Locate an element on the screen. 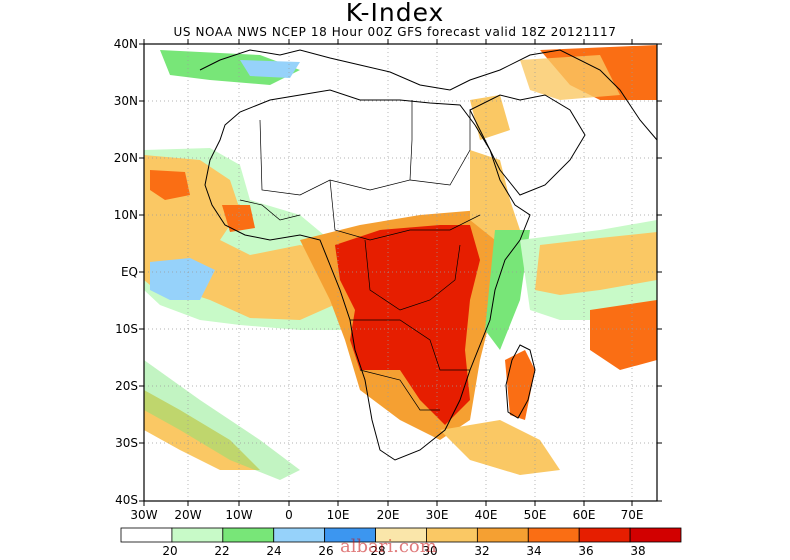 The height and width of the screenshot is (560, 790). lat-label-30s: 30S is located at coordinates (126, 443).